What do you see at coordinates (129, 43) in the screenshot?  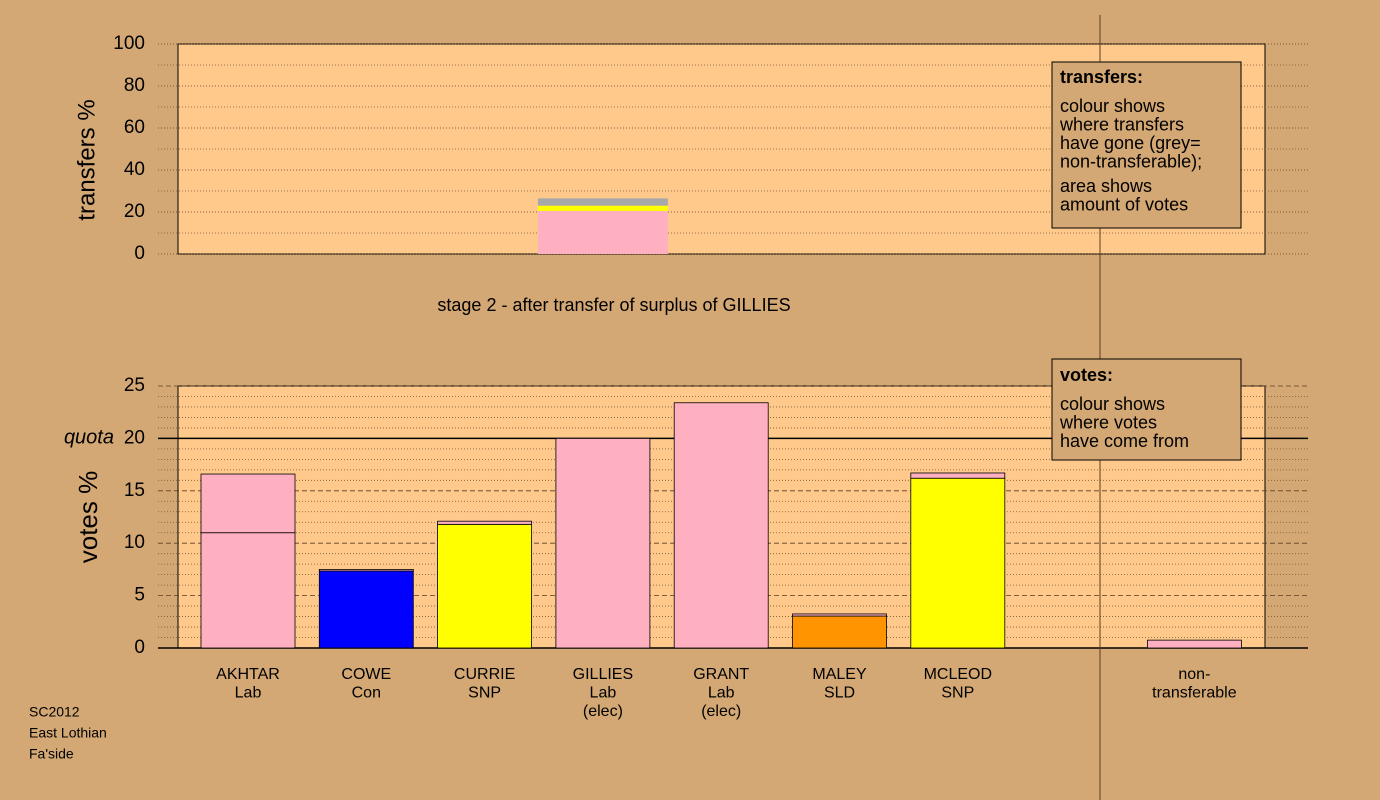 I see `y-tick-label: 100` at bounding box center [129, 43].